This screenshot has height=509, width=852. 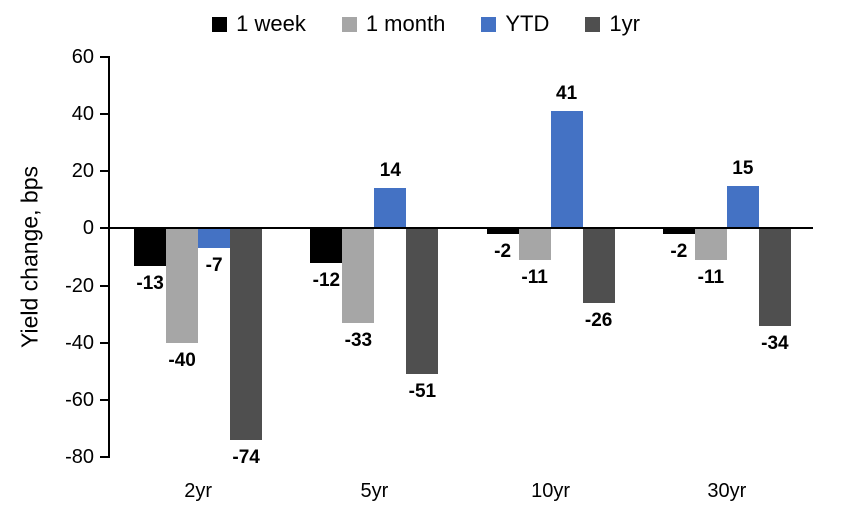 I want to click on data-label-ytd-5yr: 14, so click(x=390, y=171).